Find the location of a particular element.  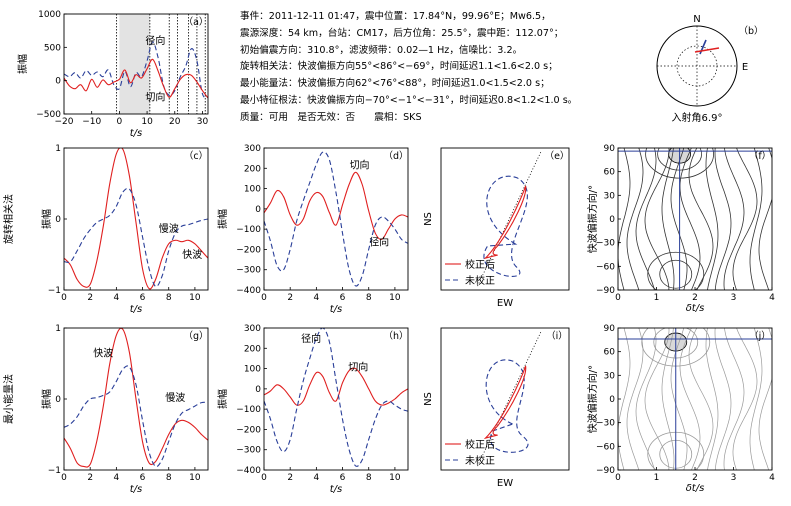

y-tick-label: −200 is located at coordinates (248, 430).